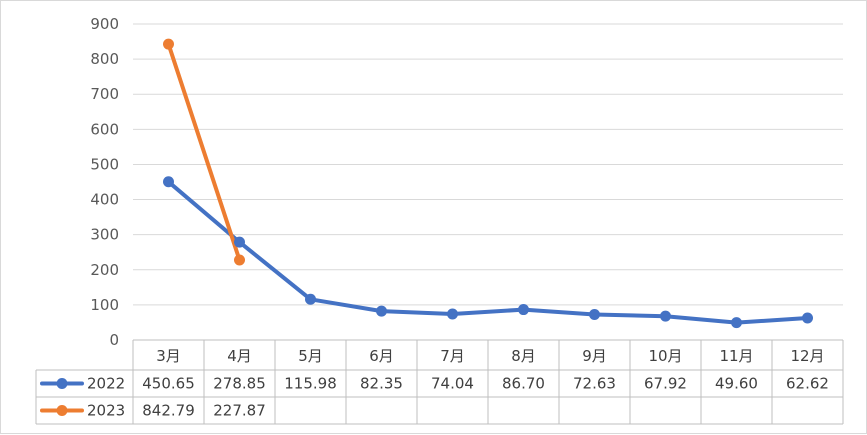 The height and width of the screenshot is (435, 867). I want to click on y-tick-label: 400, so click(104, 200).